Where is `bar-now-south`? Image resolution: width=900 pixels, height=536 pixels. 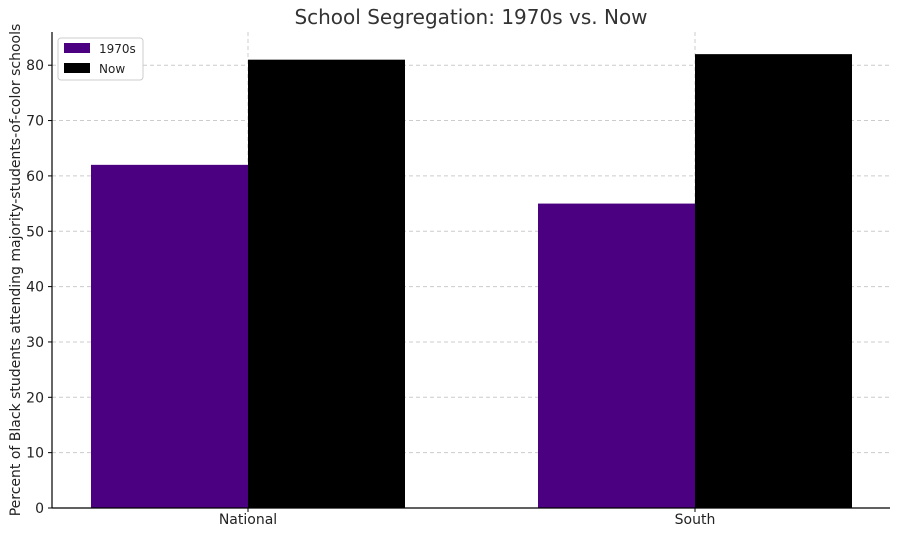 bar-now-south is located at coordinates (773, 281).